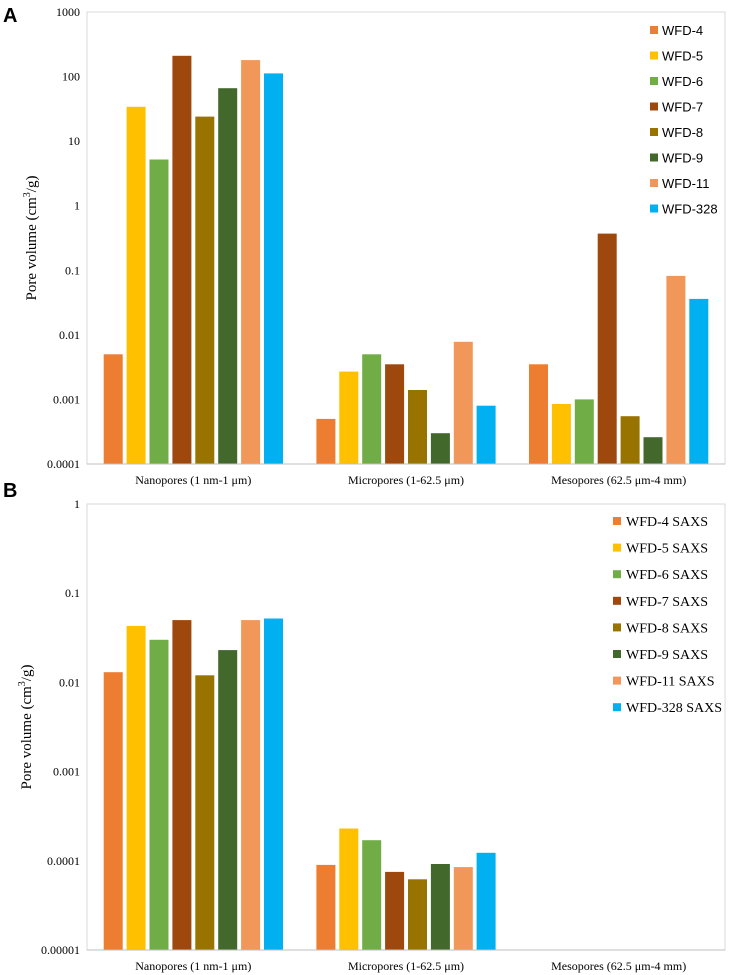 This screenshot has width=733, height=975. I want to click on legend-label: WFD-11, so click(685, 183).